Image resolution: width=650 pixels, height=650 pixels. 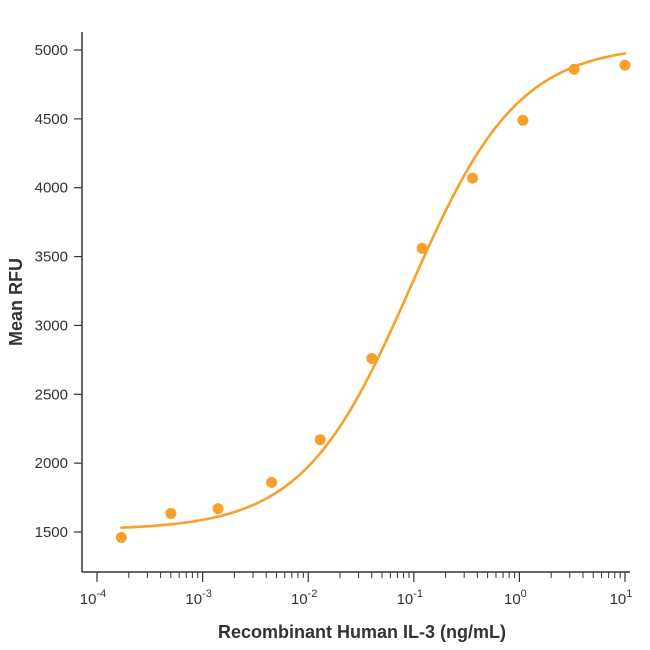 I want to click on y-tick-label: 3500, so click(x=51, y=257).